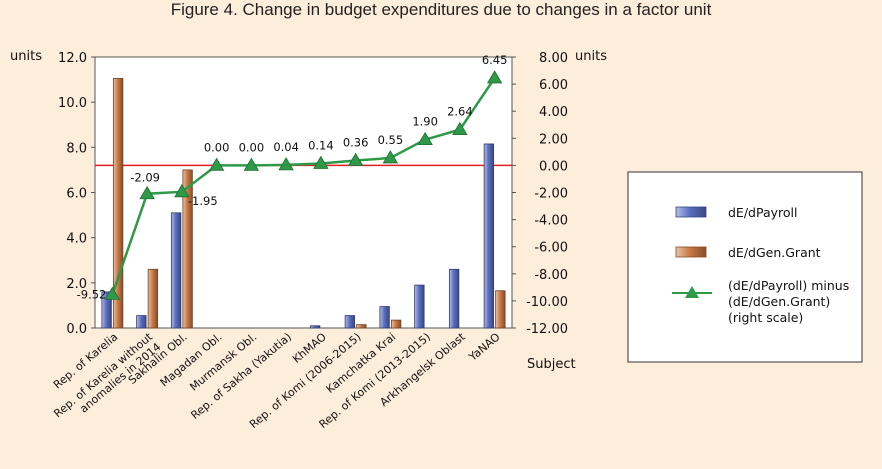 This screenshot has height=469, width=882. Describe the element at coordinates (553, 139) in the screenshot. I see `right-axis-tick-label: 2.00` at that location.